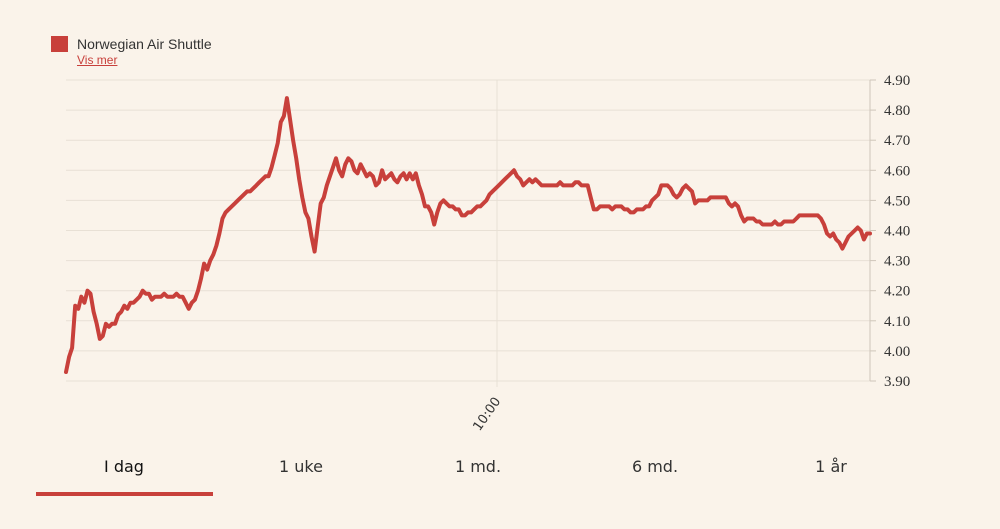 This screenshot has height=529, width=1000. What do you see at coordinates (897, 322) in the screenshot?
I see `y-tick-label: 4.10` at bounding box center [897, 322].